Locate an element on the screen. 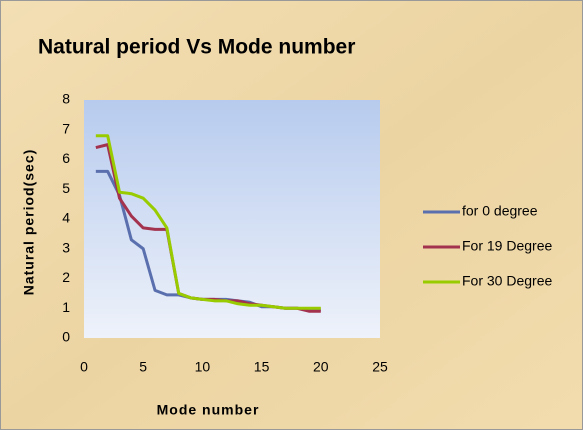 This screenshot has height=430, width=583. x-tick-label: 10 is located at coordinates (203, 367).